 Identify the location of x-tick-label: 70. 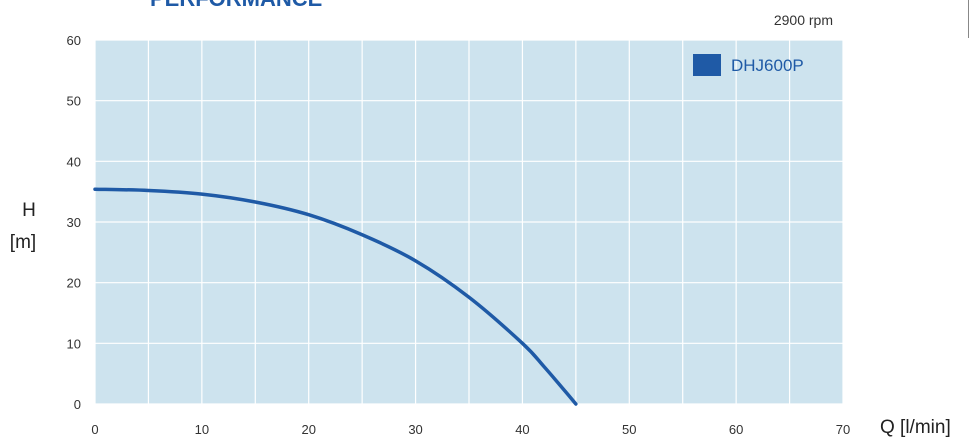
(843, 429).